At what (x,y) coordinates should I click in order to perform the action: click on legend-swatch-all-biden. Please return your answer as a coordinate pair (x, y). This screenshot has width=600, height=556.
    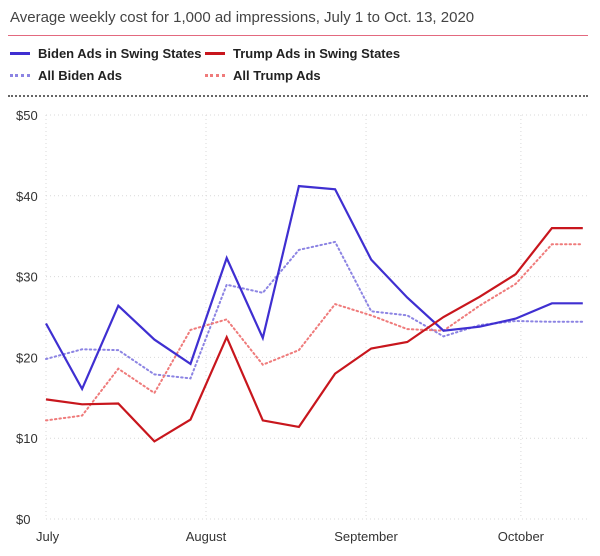
    Looking at the image, I should click on (20, 75).